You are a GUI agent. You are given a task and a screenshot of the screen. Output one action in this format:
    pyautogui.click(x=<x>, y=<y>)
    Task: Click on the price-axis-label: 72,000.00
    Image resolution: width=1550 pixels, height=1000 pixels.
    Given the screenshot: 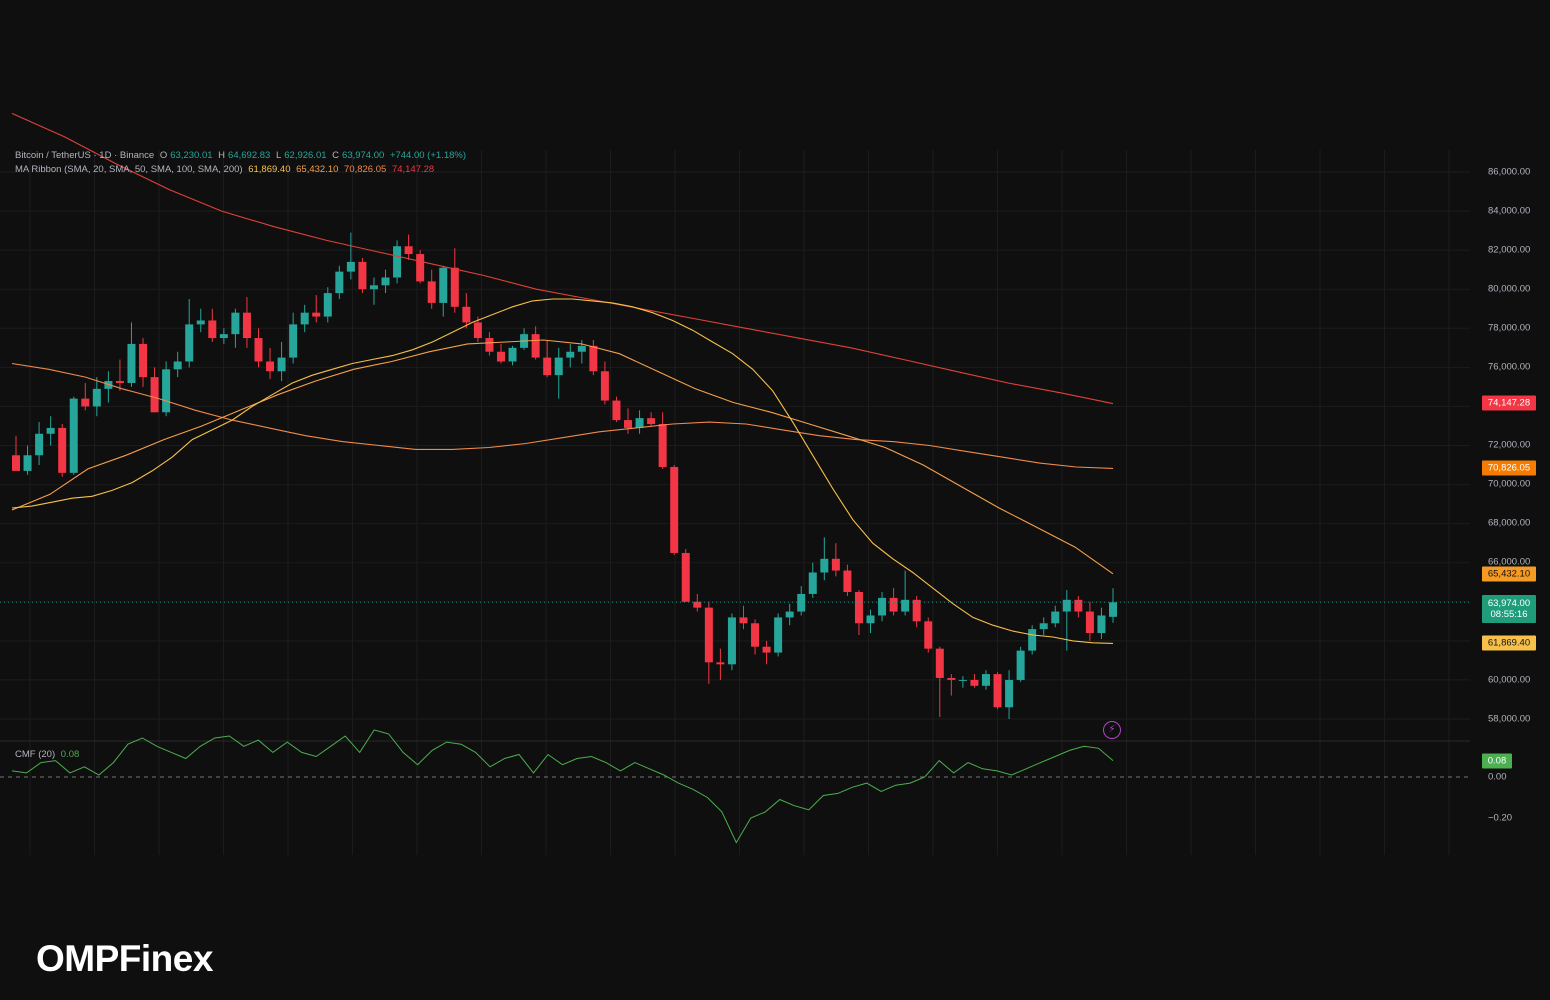 What is the action you would take?
    pyautogui.click(x=1509, y=445)
    